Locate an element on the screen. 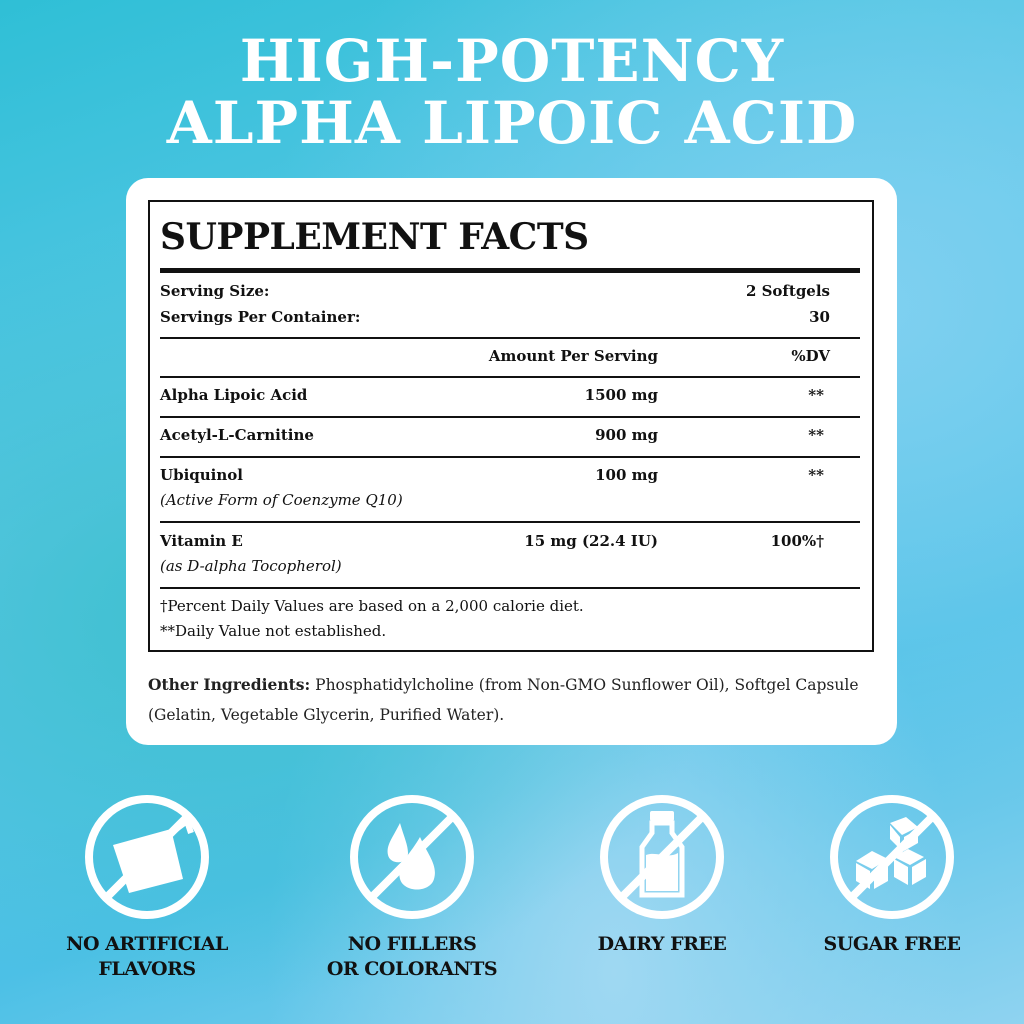  badge-label-dairy-free: DAIRY FREE is located at coordinates (662, 944).